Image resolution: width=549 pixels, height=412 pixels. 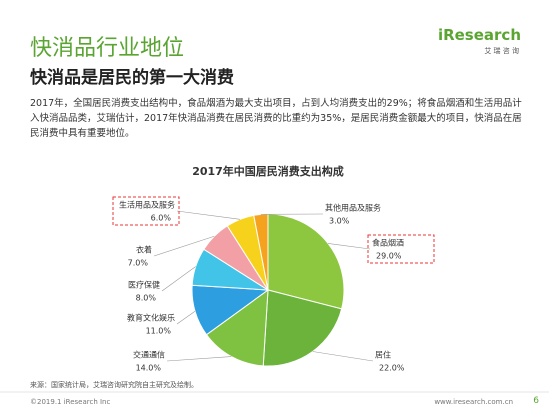 What do you see at coordinates (339, 221) in the screenshot?
I see `value-label: 3.0%` at bounding box center [339, 221].